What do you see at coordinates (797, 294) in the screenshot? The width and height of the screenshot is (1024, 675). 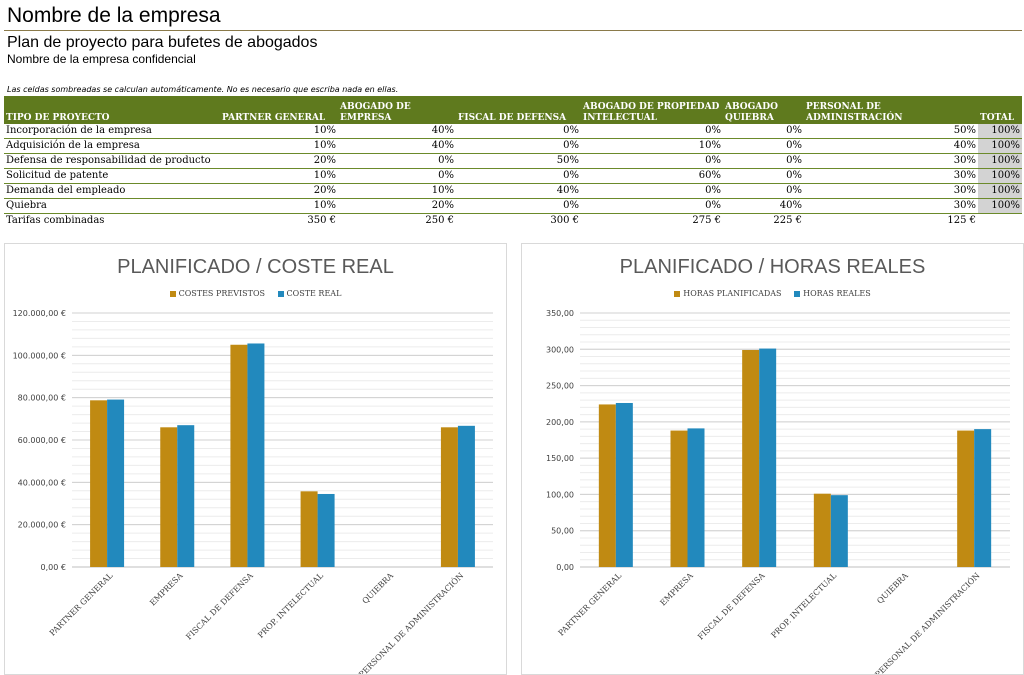 I see `legend-swatch-actual` at bounding box center [797, 294].